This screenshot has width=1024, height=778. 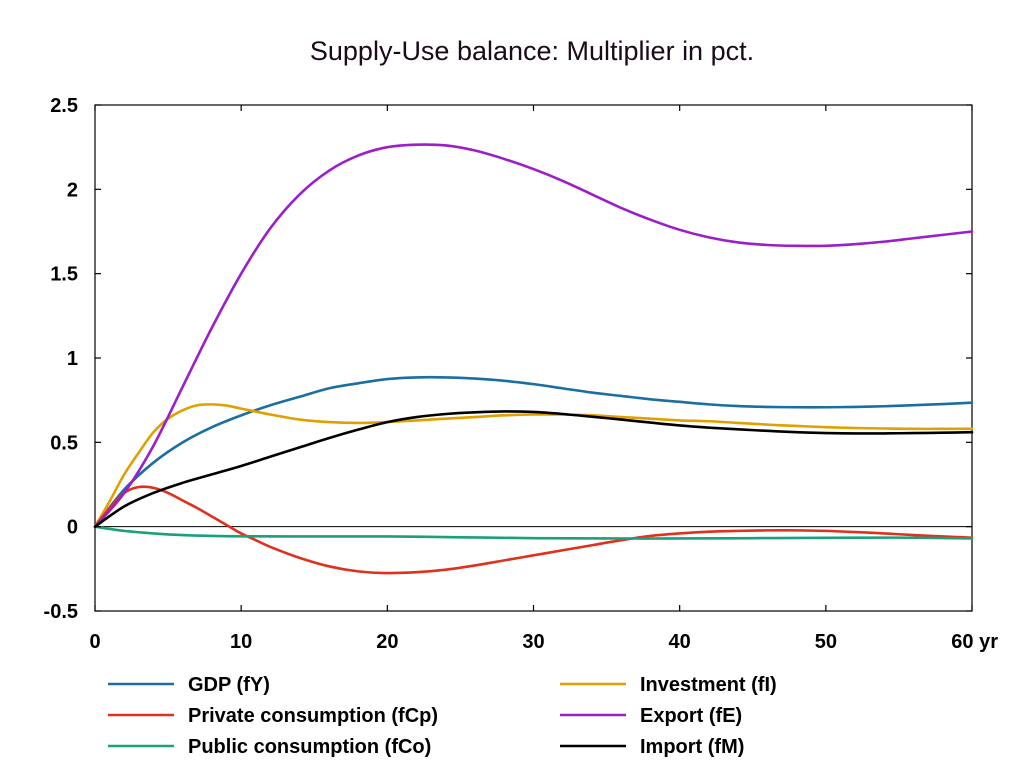 I want to click on series-line-public-consumption-fco, so click(x=533, y=532).